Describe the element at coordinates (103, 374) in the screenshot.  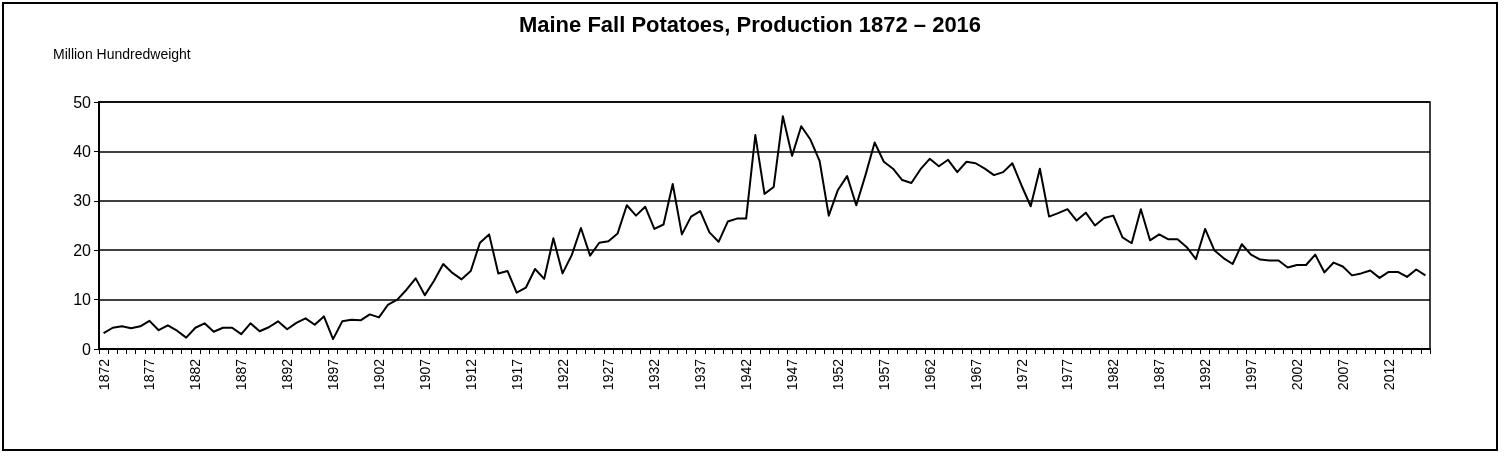
I see `x-tick-label: 1872` at that location.